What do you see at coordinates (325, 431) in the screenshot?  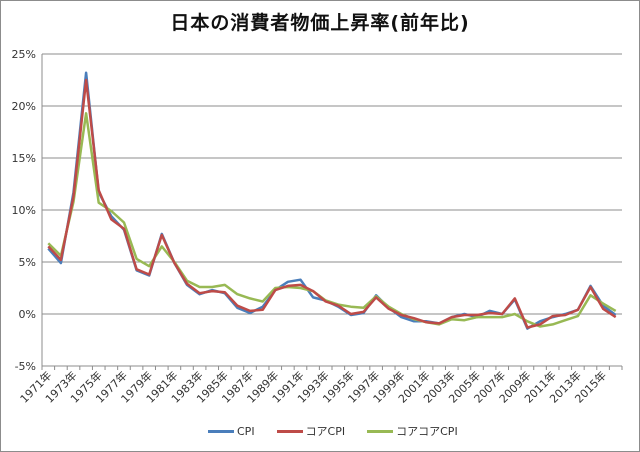 I see `legend-label-core-cpi: コアCPI` at bounding box center [325, 431].